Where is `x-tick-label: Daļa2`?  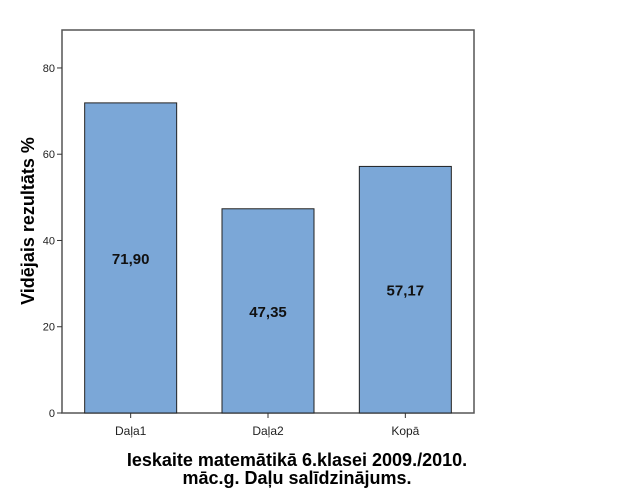
x-tick-label: Daļa2 is located at coordinates (268, 431).